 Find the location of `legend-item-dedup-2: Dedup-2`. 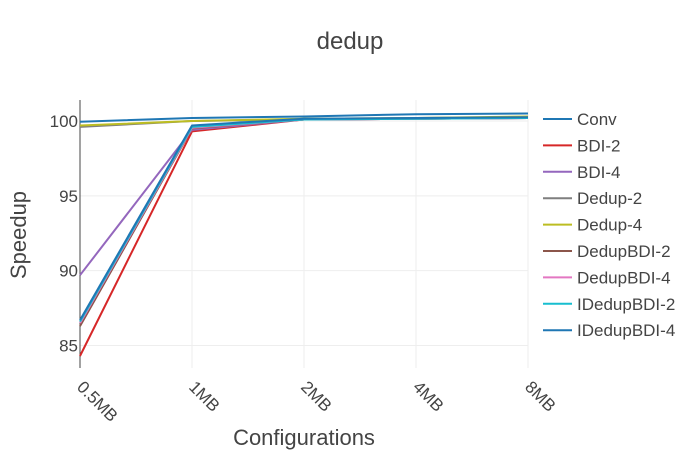

legend-item-dedup-2: Dedup-2 is located at coordinates (592, 198).